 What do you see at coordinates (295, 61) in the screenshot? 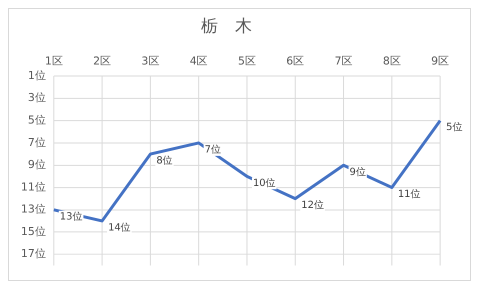
I see `x-tick-label: 6区` at bounding box center [295, 61].